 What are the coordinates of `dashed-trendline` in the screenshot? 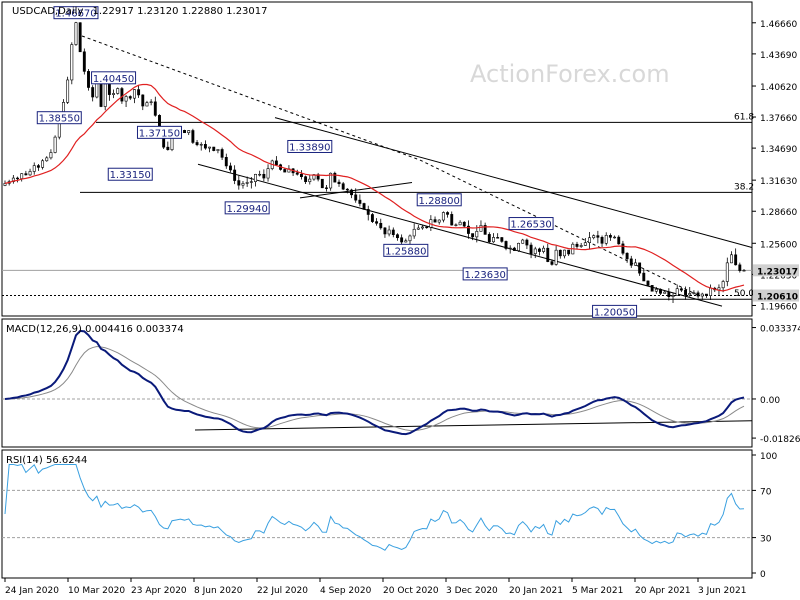 It's located at (251, 98).